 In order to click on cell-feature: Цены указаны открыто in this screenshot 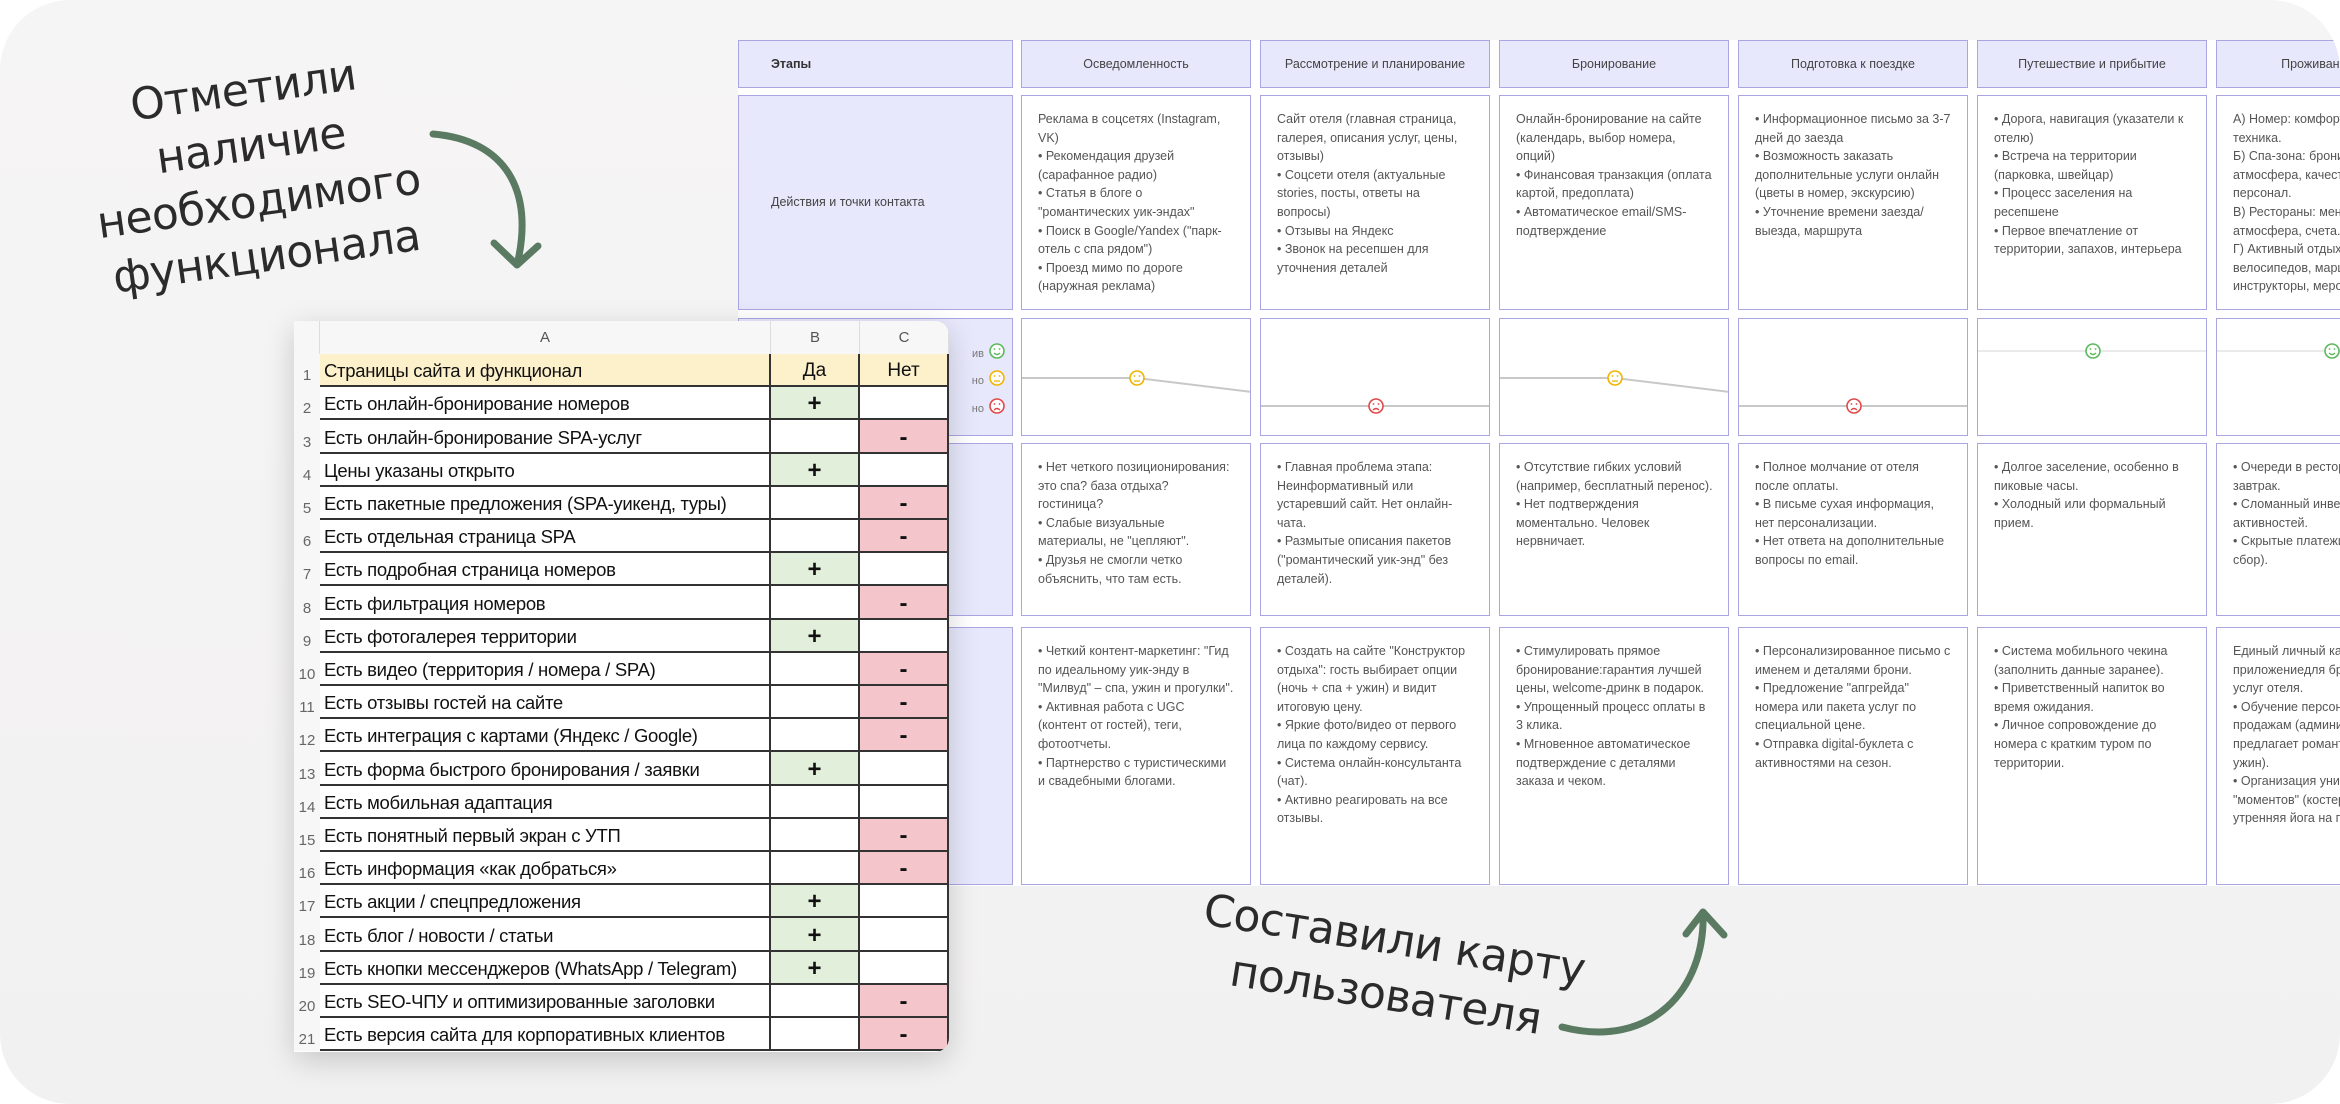, I will do `click(545, 470)`.